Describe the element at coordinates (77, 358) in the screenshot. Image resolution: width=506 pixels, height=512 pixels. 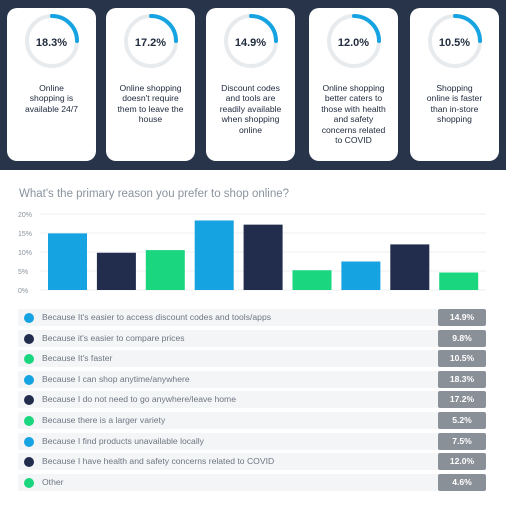
I see `legend-label: Because It's faster` at that location.